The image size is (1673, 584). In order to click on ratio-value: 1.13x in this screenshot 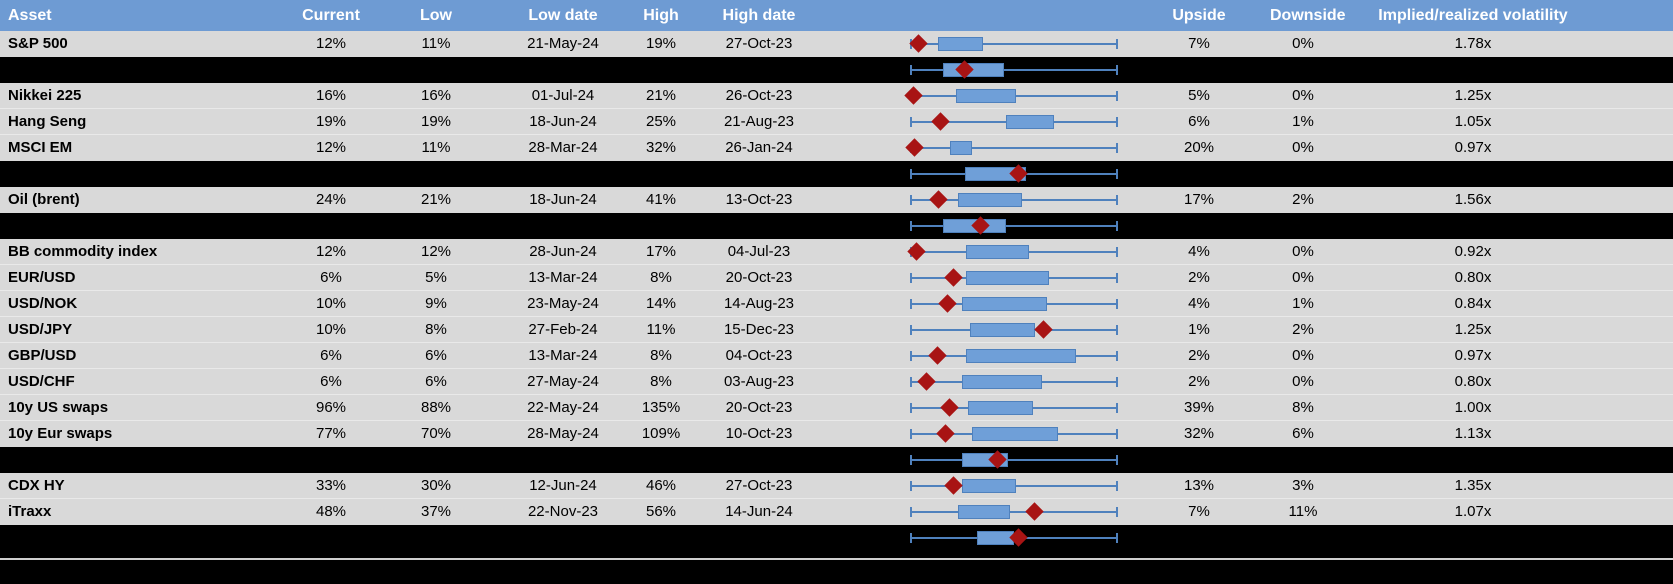, I will do `click(1473, 433)`.